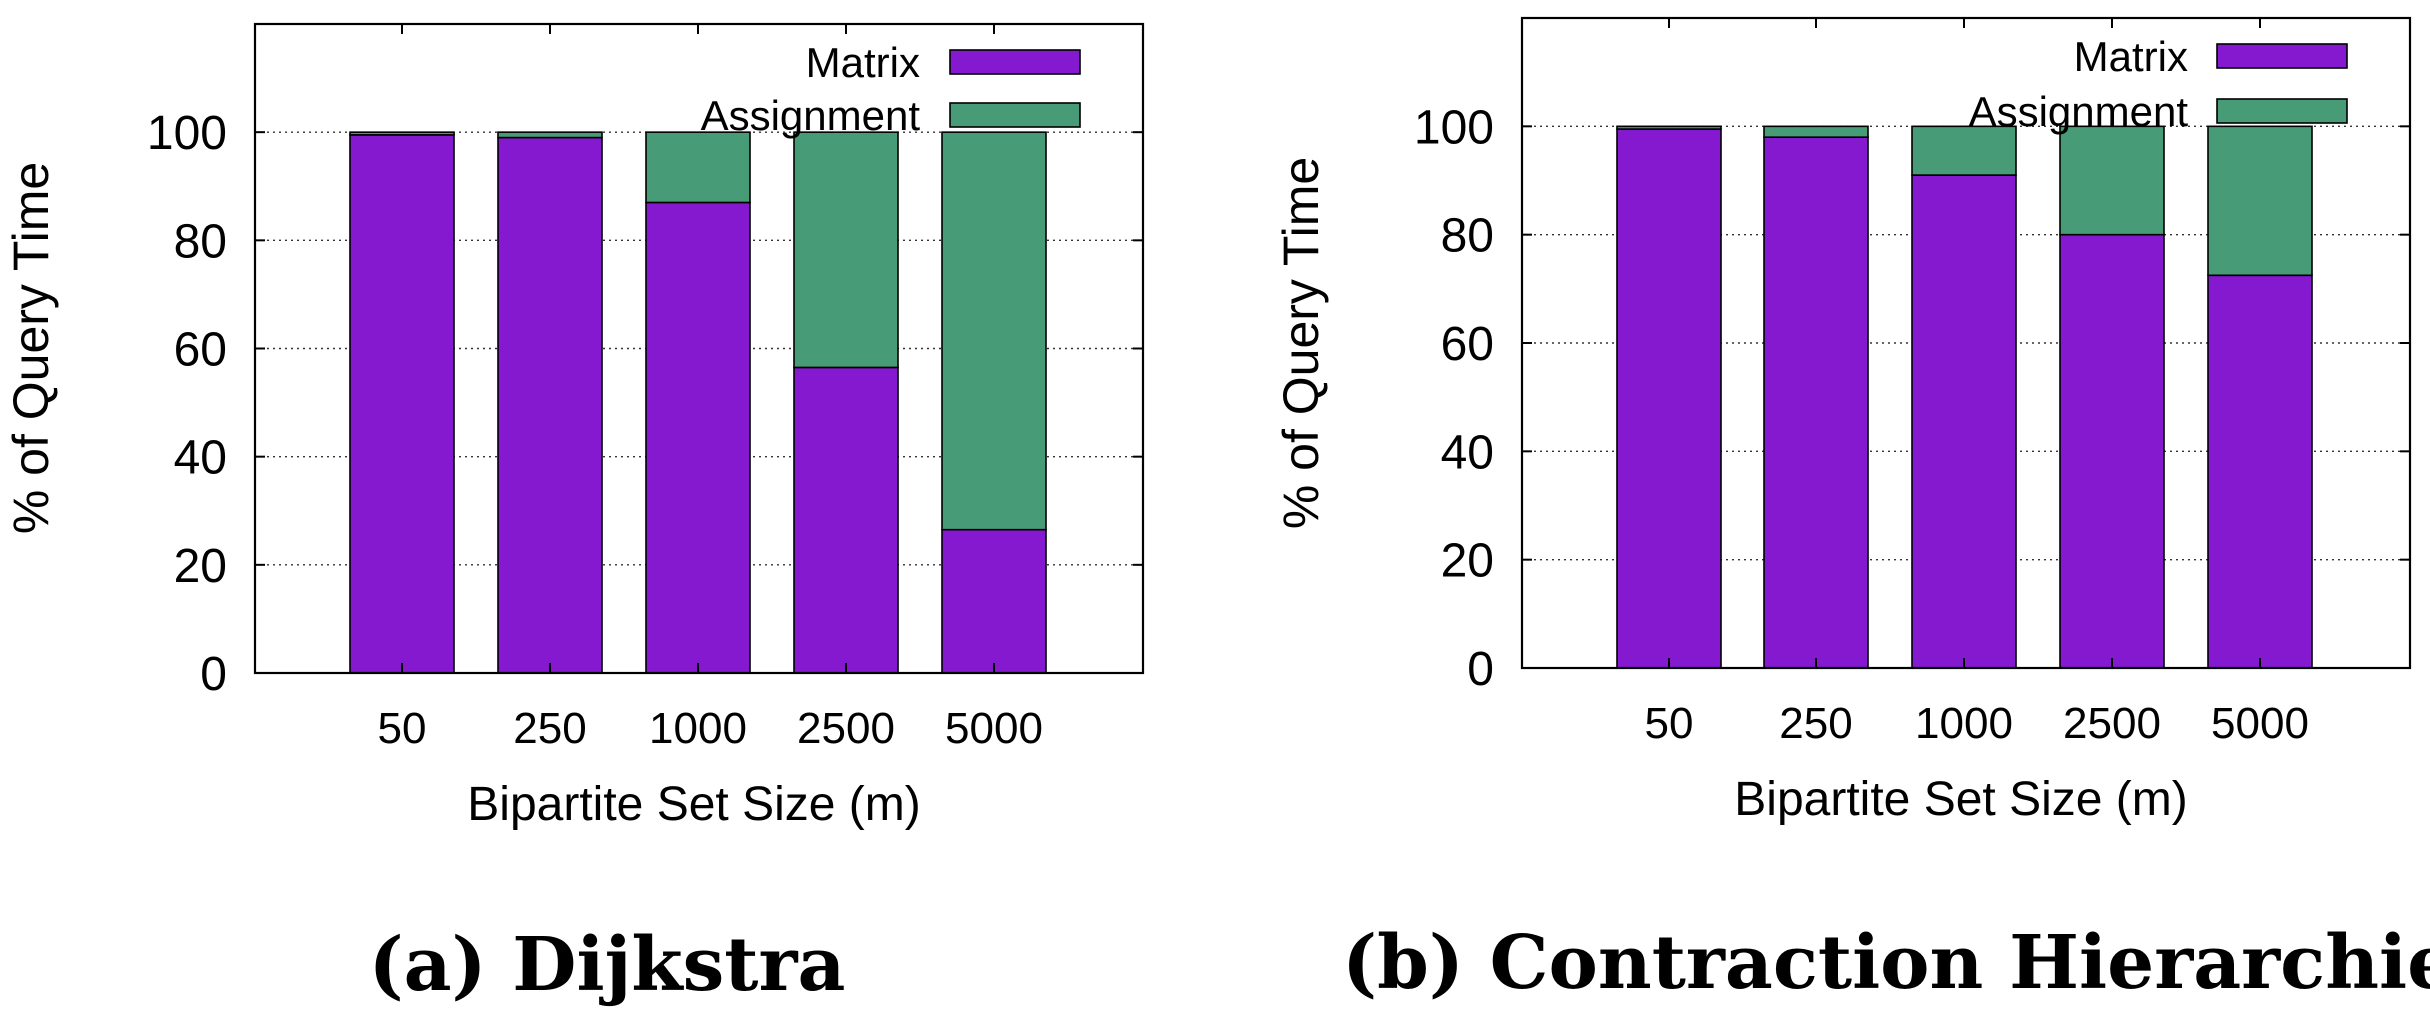 This screenshot has width=2430, height=1022. Describe the element at coordinates (607, 965) in the screenshot. I see `chart-caption: (a) Dijkstra` at that location.